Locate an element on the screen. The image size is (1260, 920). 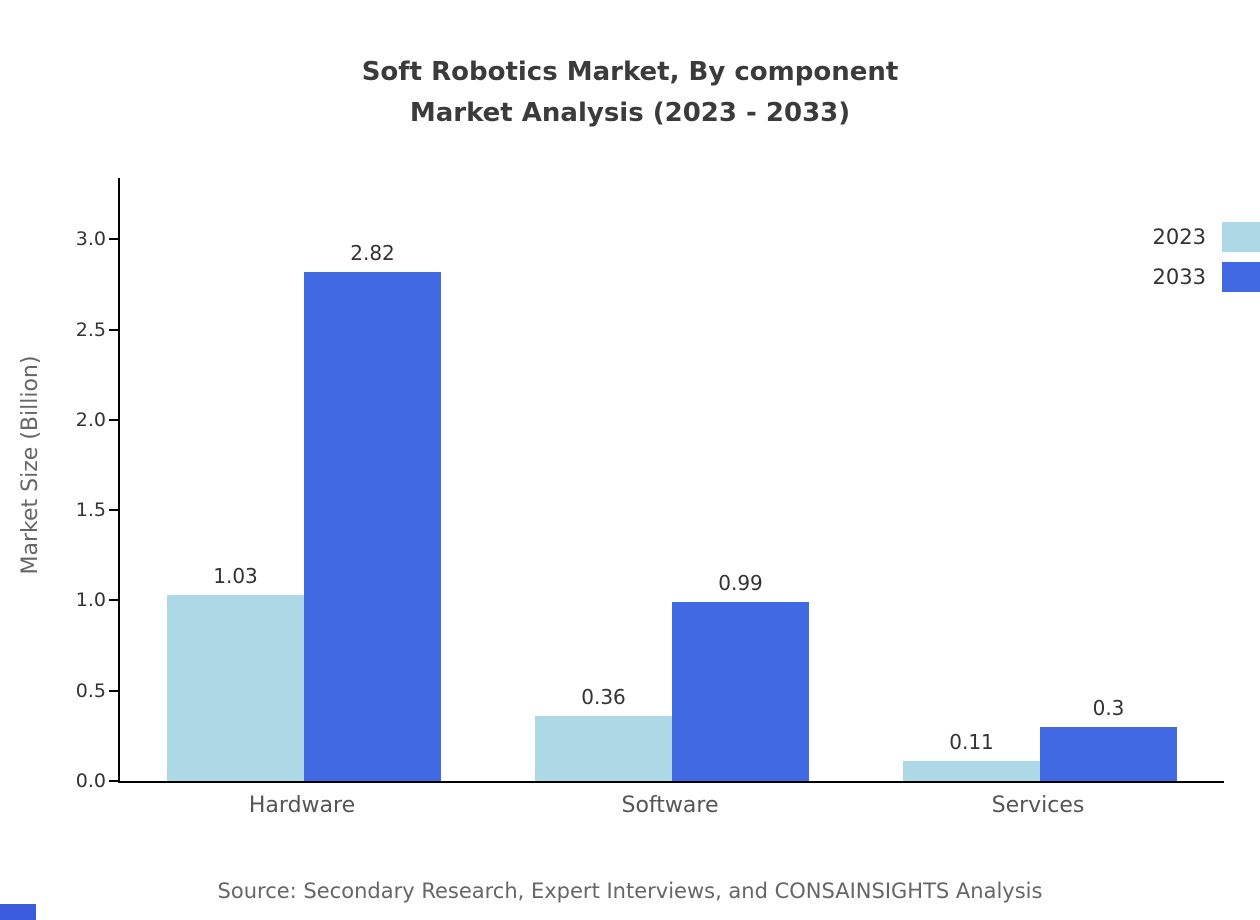
bar-value-label: 0.11 is located at coordinates (971, 742).